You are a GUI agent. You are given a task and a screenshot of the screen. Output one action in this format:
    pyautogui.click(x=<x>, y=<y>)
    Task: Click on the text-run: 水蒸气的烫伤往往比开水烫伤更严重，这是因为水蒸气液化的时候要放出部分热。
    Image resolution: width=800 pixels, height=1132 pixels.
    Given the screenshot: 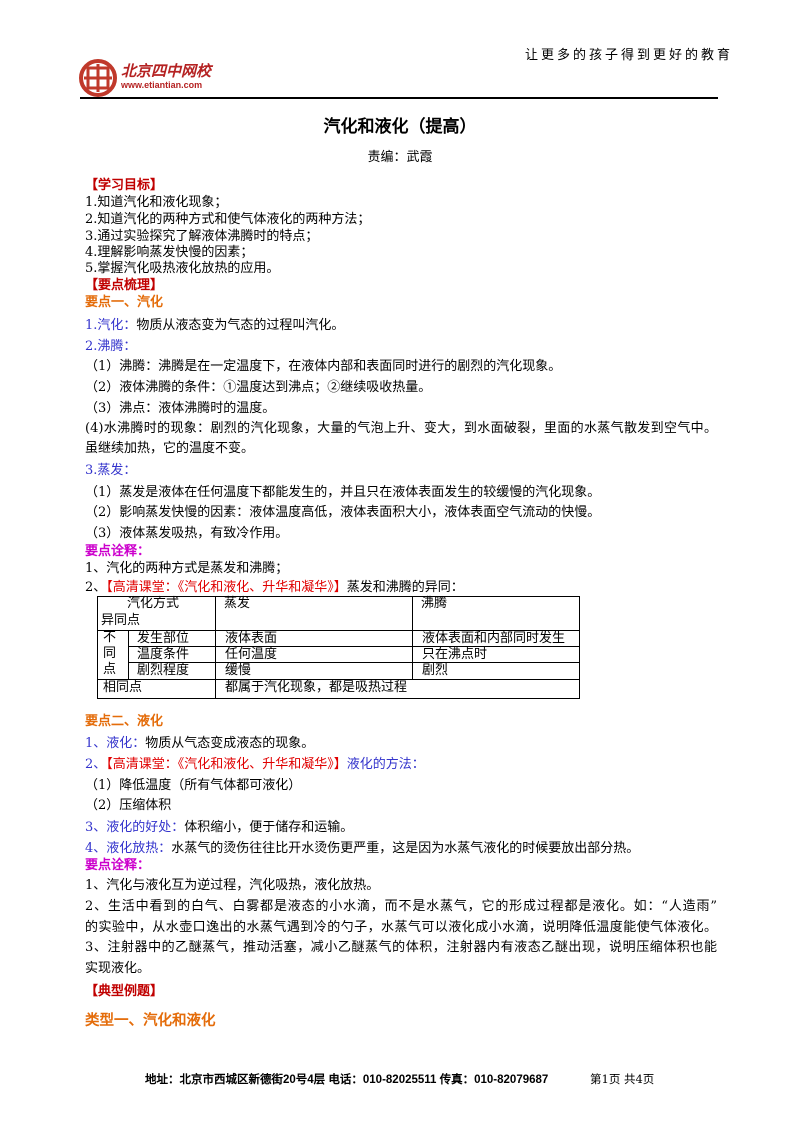 What is the action you would take?
    pyautogui.click(x=405, y=848)
    